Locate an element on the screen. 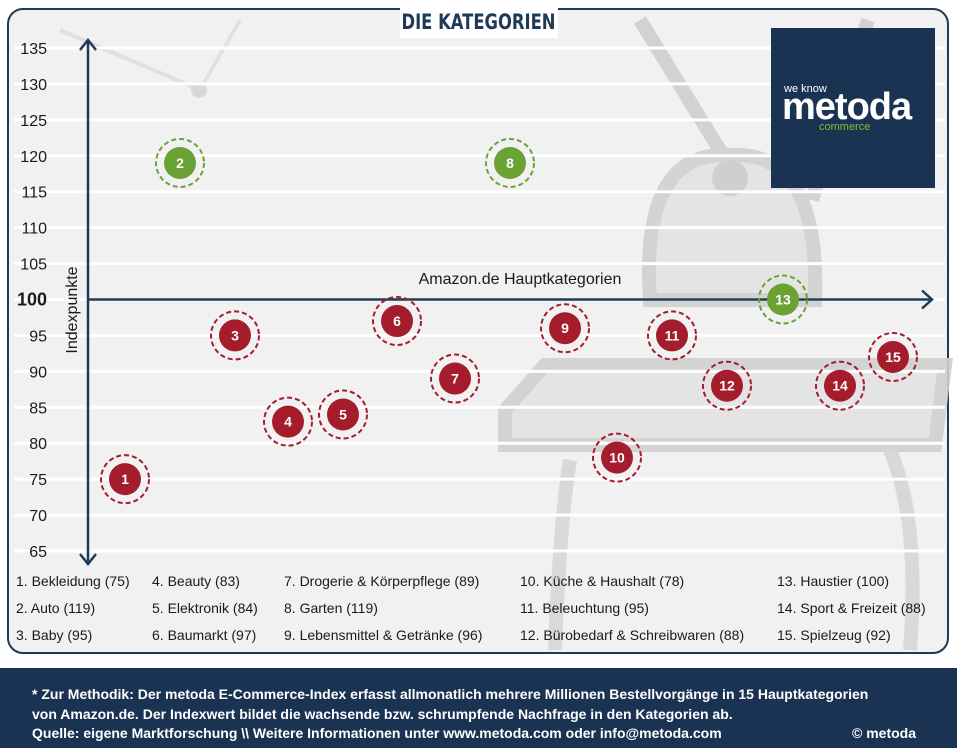 This screenshot has width=957, height=748. y-tick-label: 85 is located at coordinates (38, 408).